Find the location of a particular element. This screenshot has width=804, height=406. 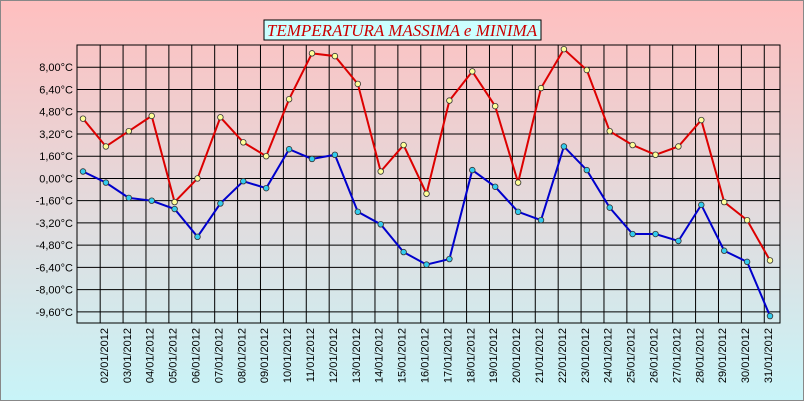

y-tick-label: -6,40°C is located at coordinates (54, 268).